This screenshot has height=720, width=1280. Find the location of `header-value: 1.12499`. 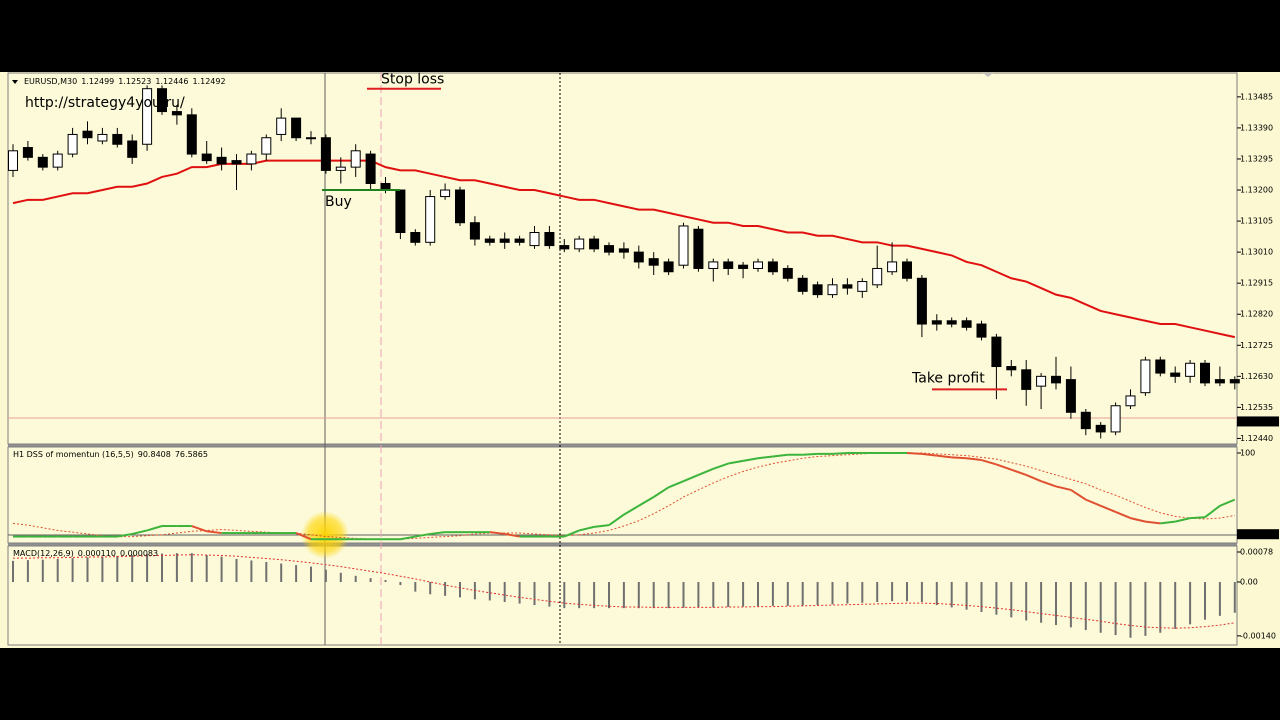

header-value: 1.12499 is located at coordinates (97, 81).